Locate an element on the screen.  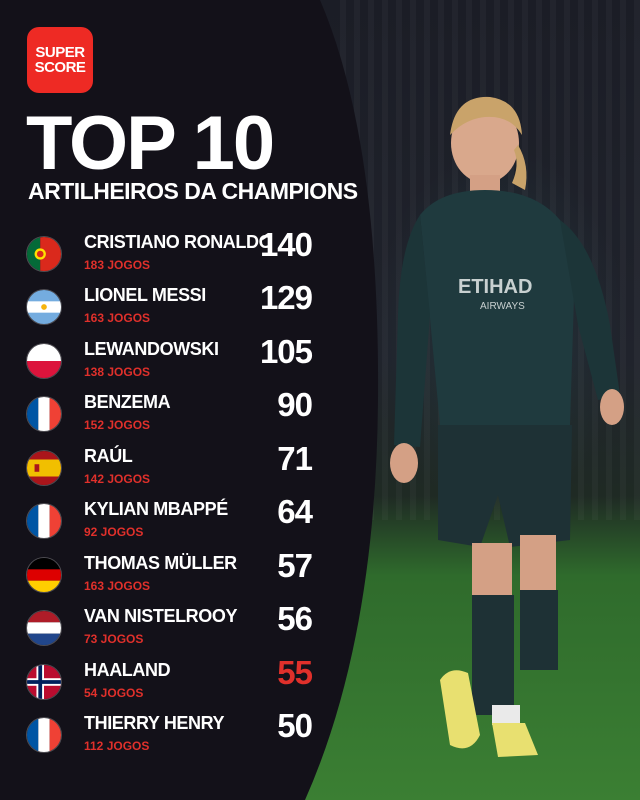
scorer-row: CRISTIANO RONALDO 183 JOGOS 140 is located at coordinates (176, 252).